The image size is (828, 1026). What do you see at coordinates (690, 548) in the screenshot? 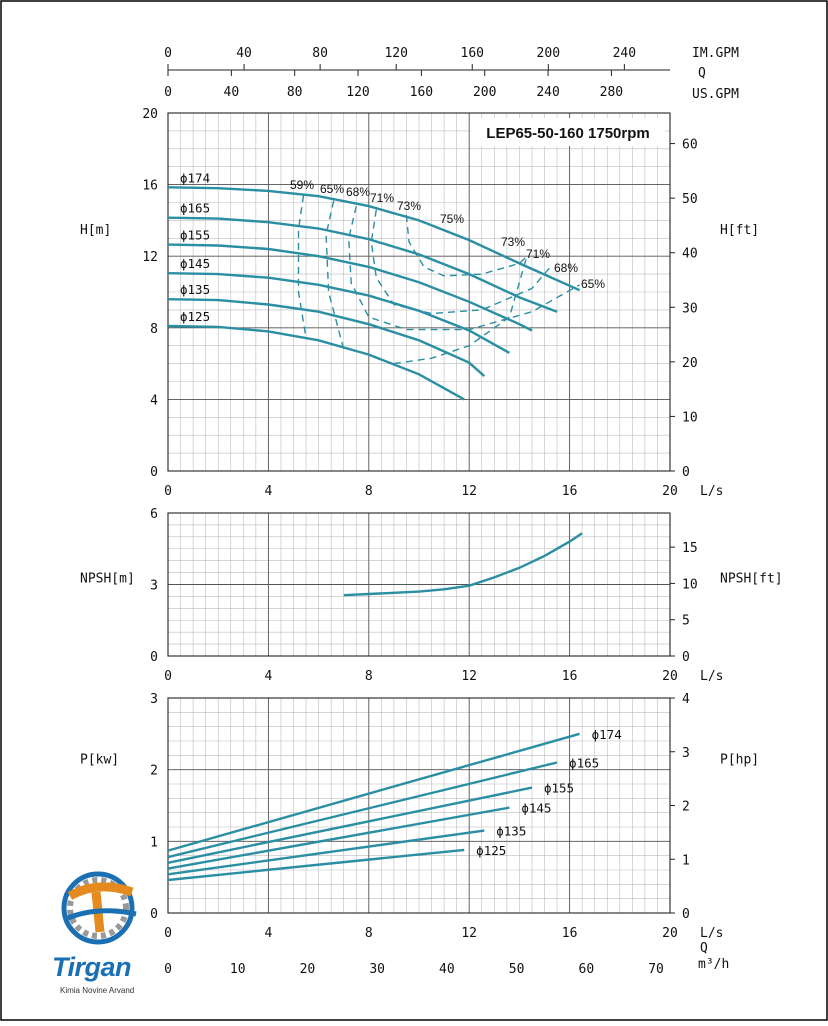
I see `y-right-tick-label: 15` at bounding box center [690, 548].